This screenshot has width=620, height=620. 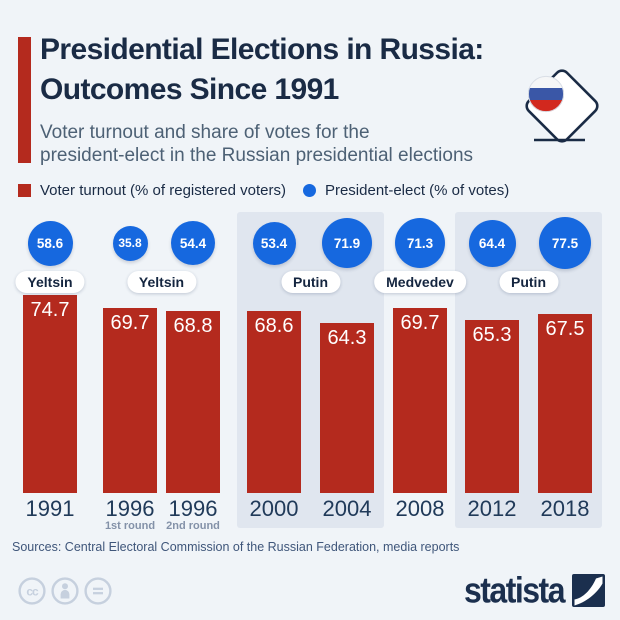 I want to click on vote-share-bubble: 58.6, so click(x=50, y=243).